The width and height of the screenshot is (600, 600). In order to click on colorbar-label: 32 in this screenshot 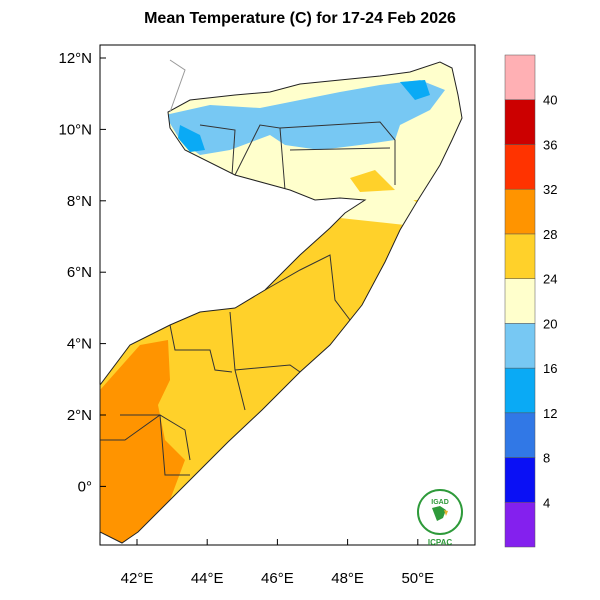, I will do `click(550, 189)`.